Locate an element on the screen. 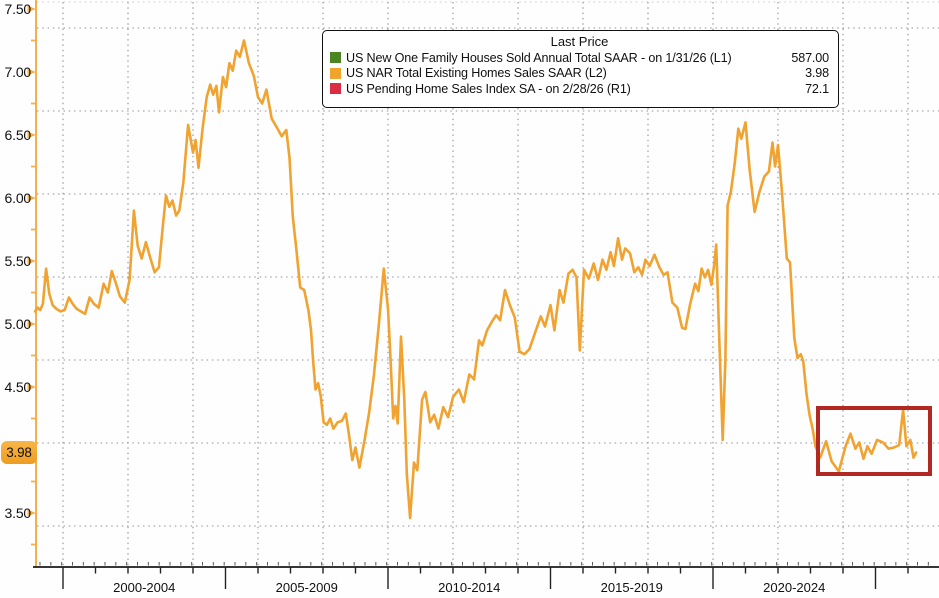 This screenshot has height=598, width=939. recent-range-highlight-box is located at coordinates (874, 441).